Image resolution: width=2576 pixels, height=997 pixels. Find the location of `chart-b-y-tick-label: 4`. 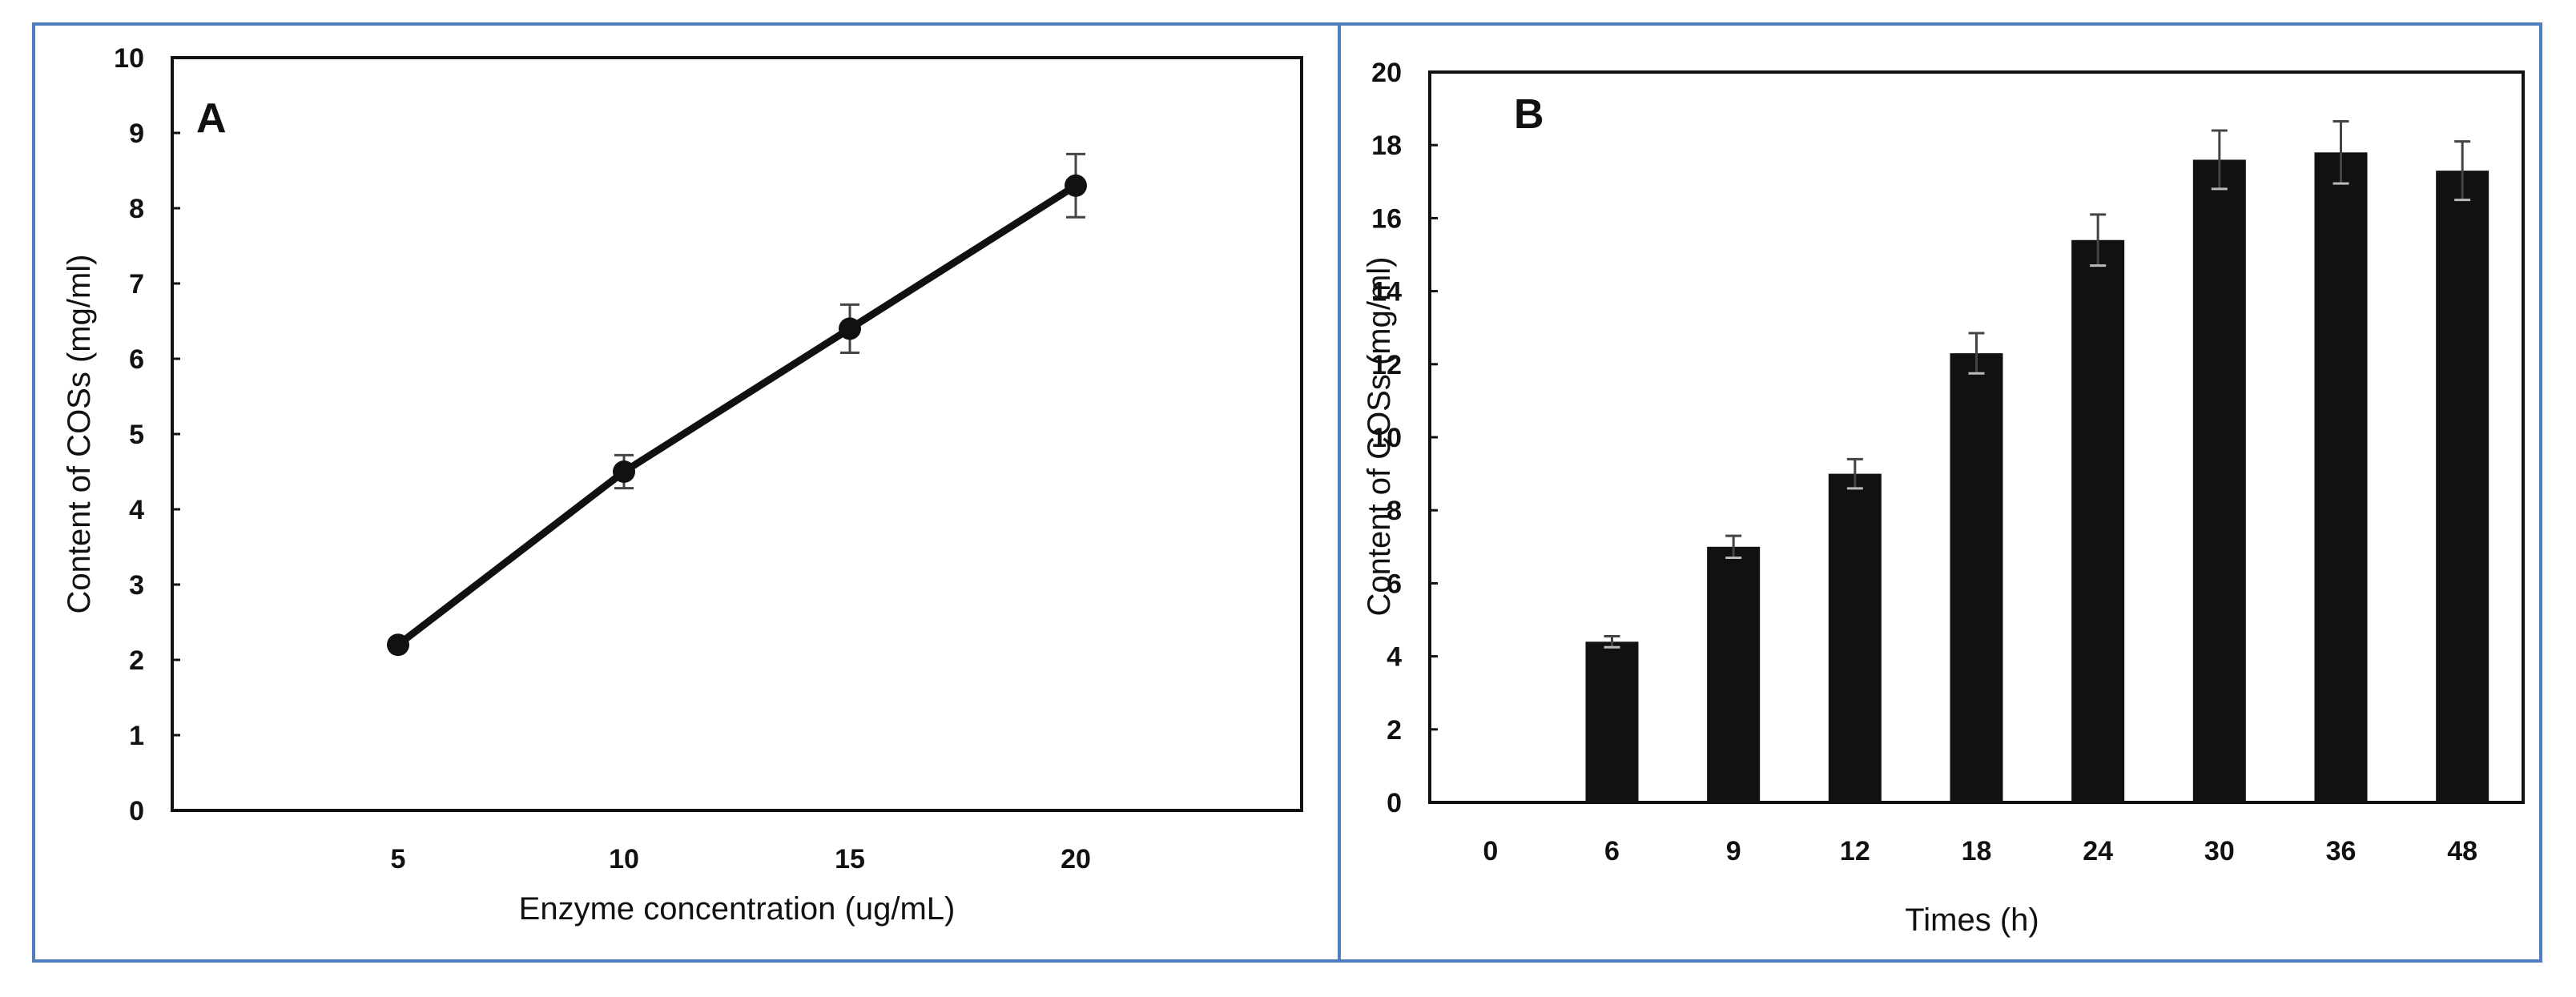

chart-b-y-tick-label: 4 is located at coordinates (1394, 658).